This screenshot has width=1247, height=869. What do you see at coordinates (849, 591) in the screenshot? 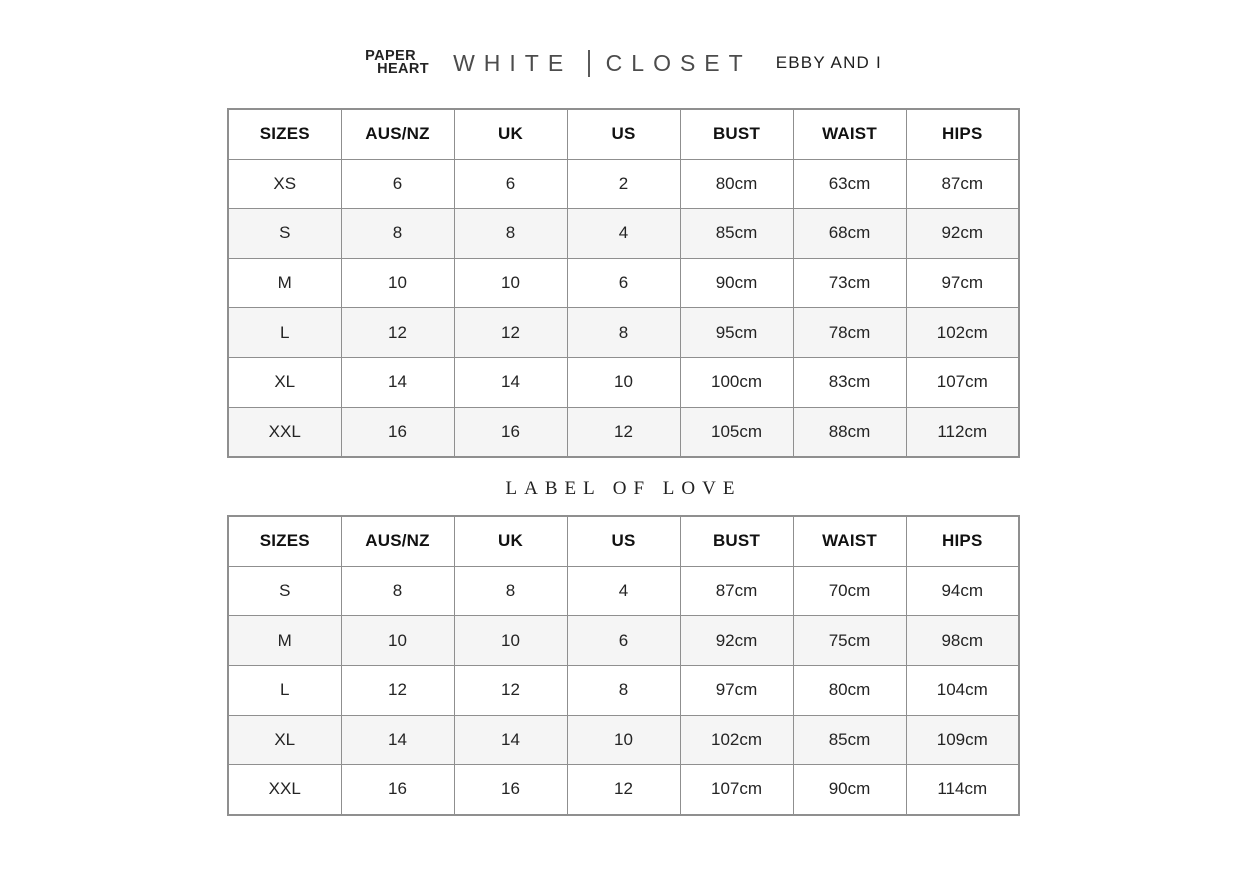
I see `table-cell: 70cm` at bounding box center [849, 591].